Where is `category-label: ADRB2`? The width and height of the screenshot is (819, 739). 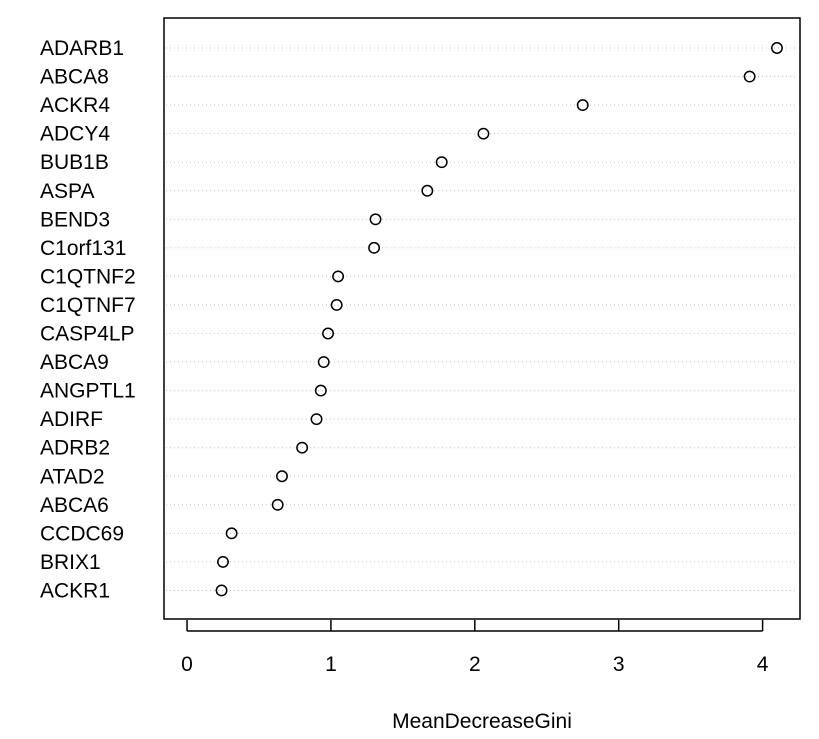 category-label: ADRB2 is located at coordinates (75, 448).